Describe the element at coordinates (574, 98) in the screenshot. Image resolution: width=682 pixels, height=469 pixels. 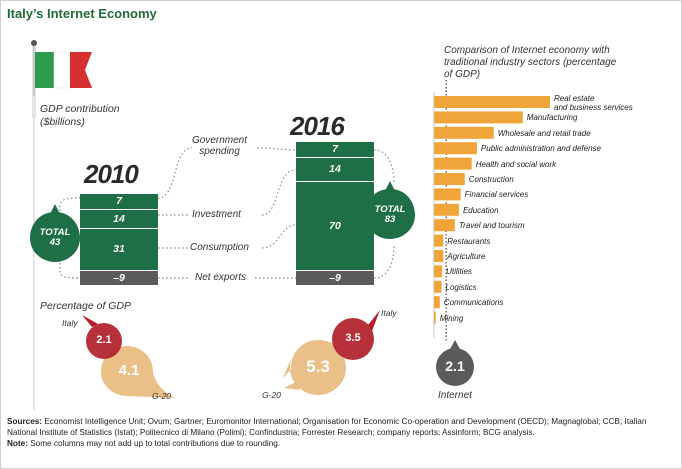
I see `sector-label-line: Real estate` at that location.